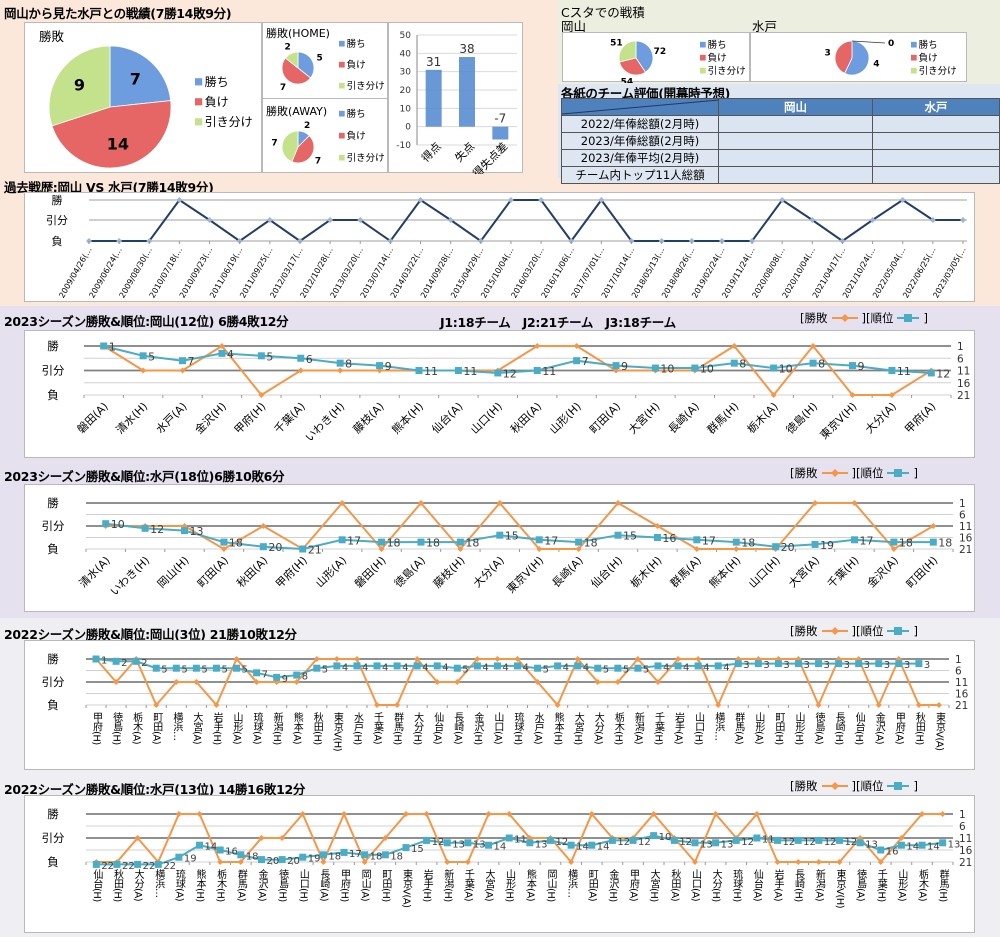 The image size is (1000, 938). I want to click on category-label: 金沢(H), so click(613, 885).